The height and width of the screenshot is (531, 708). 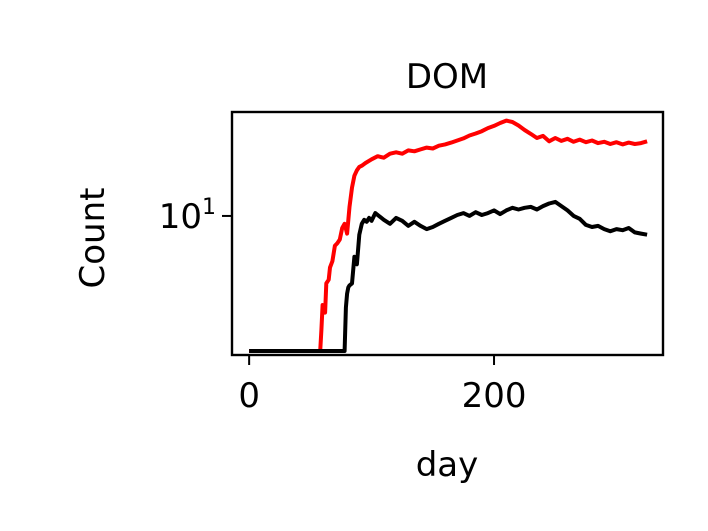 What do you see at coordinates (382, 385) in the screenshot?
I see `x-ticks: 0 200` at bounding box center [382, 385].